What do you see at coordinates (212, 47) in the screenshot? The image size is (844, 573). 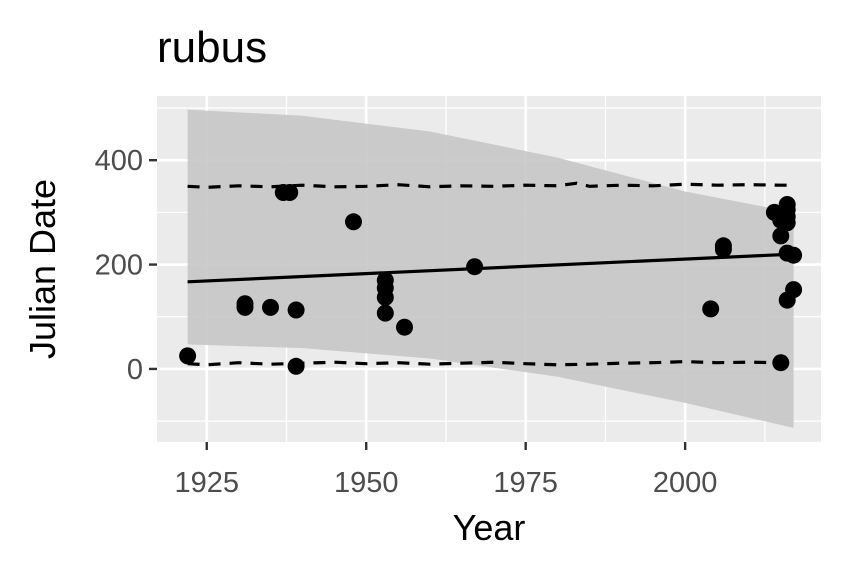 I see `chart-title: rubus` at bounding box center [212, 47].